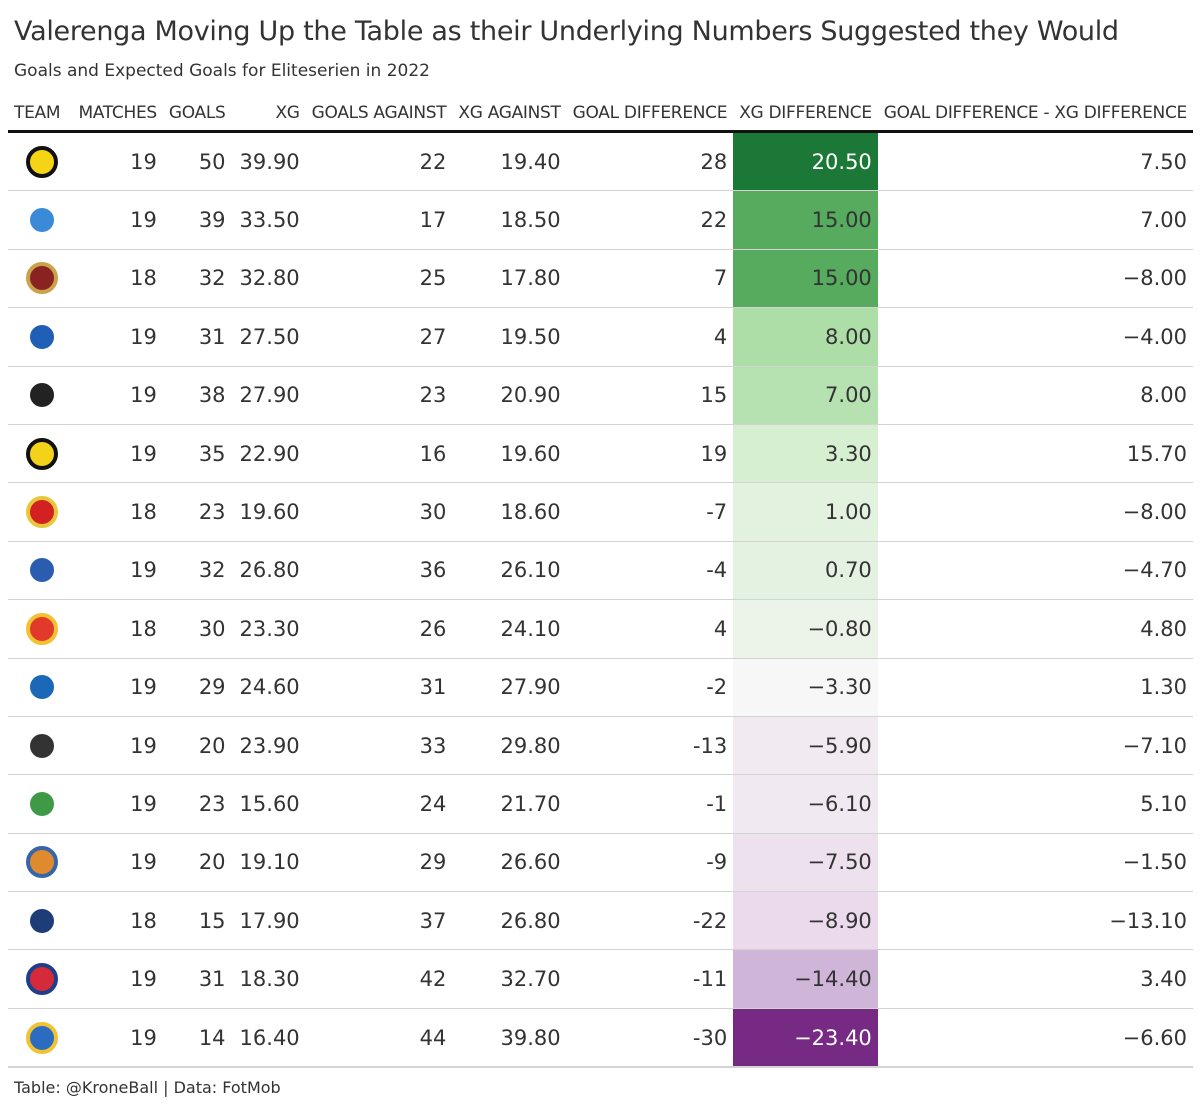 This screenshot has height=1111, width=1200. What do you see at coordinates (650, 512) in the screenshot?
I see `goal-difference-cell: -7` at bounding box center [650, 512].